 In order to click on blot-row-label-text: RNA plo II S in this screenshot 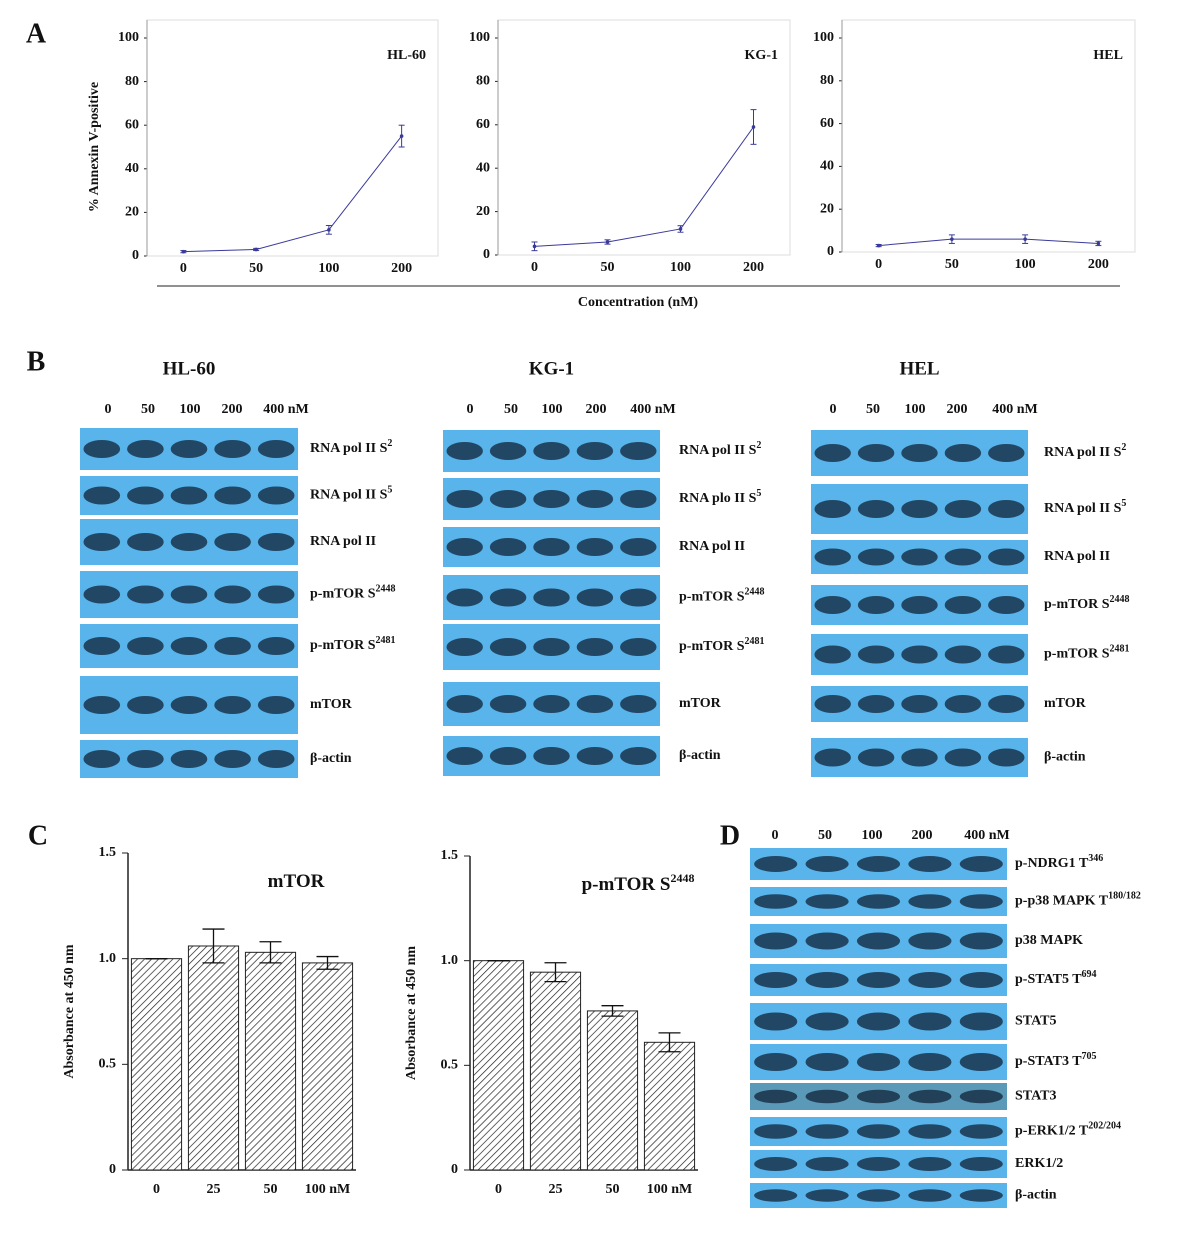, I will do `click(718, 498)`.